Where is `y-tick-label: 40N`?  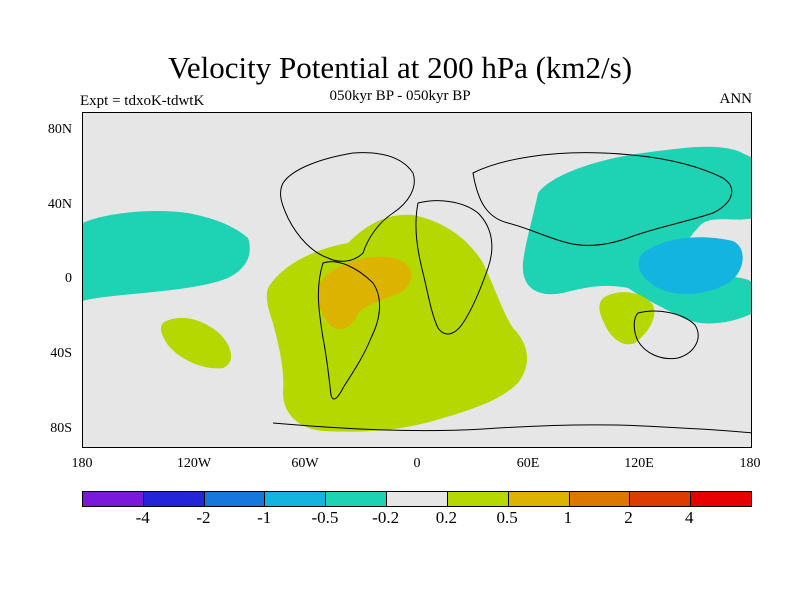
y-tick-label: 40N is located at coordinates (59, 204).